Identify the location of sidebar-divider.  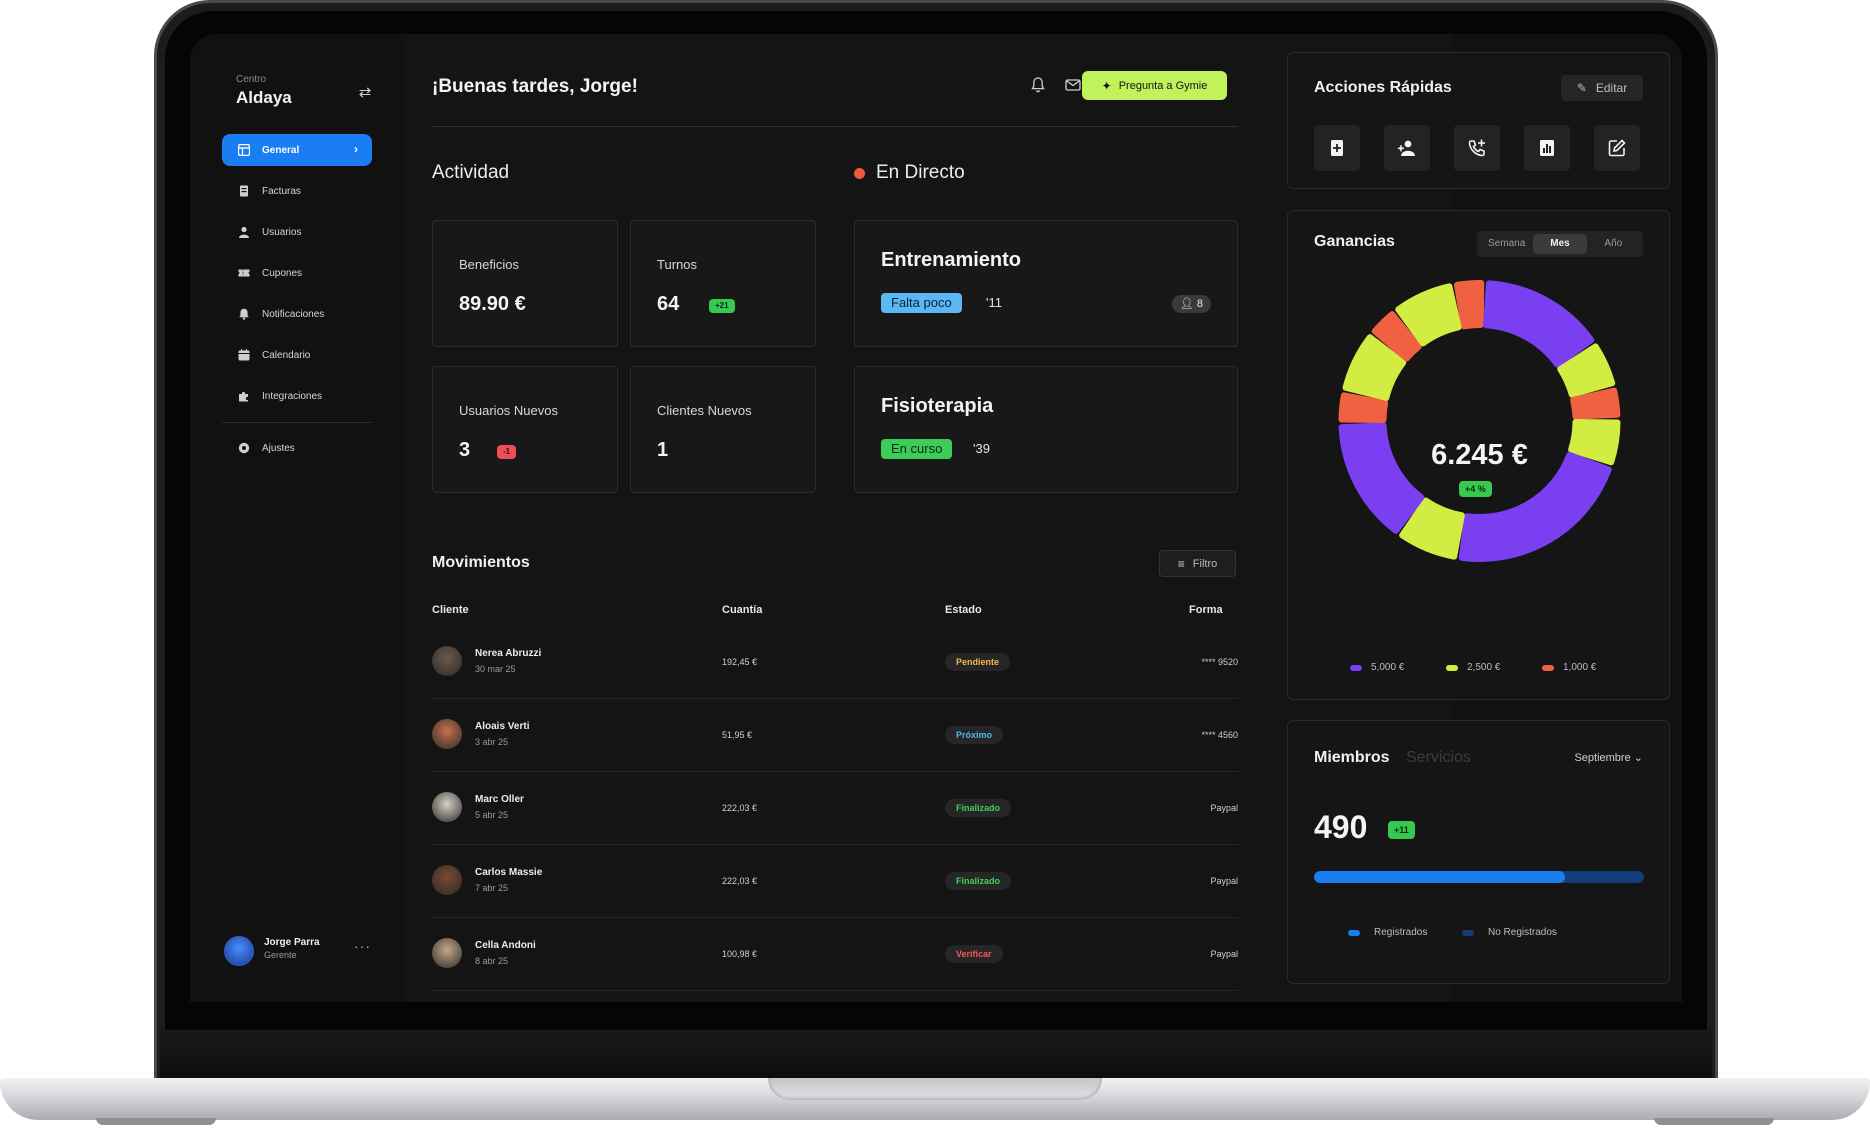
(297, 422).